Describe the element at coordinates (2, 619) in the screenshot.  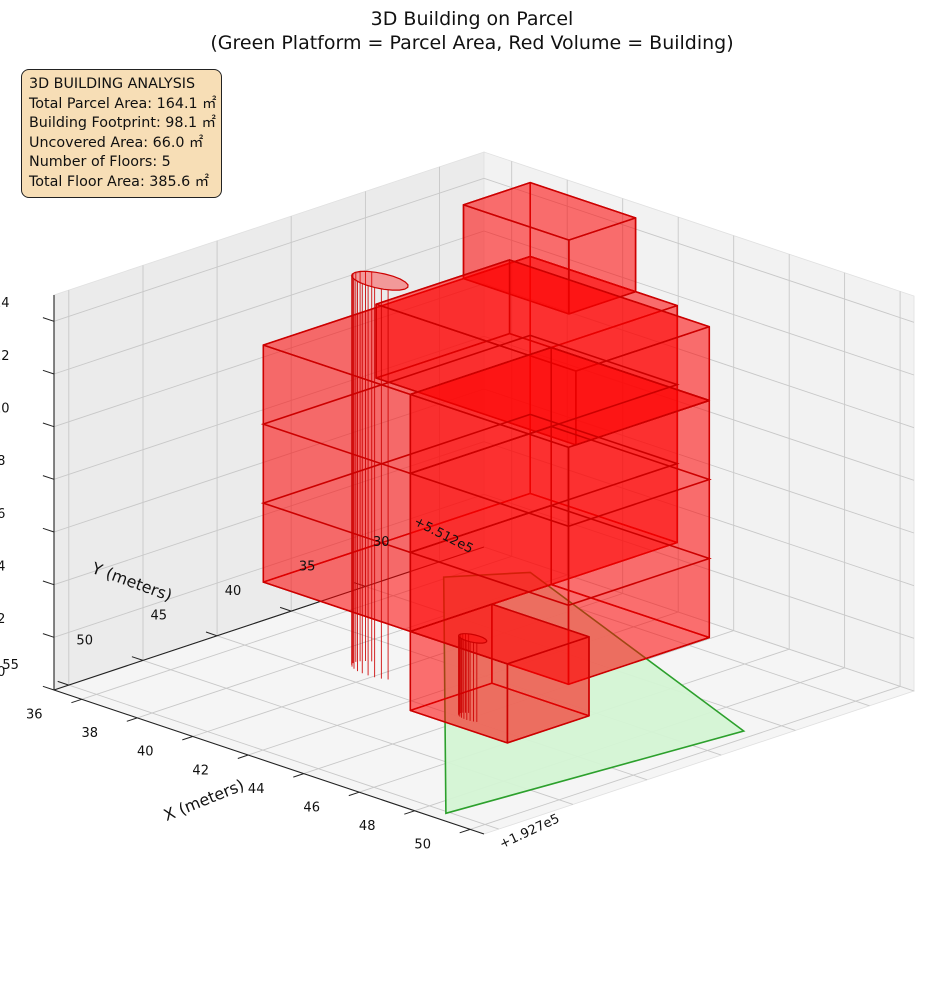
I see `z-tick-label-2: 2` at that location.